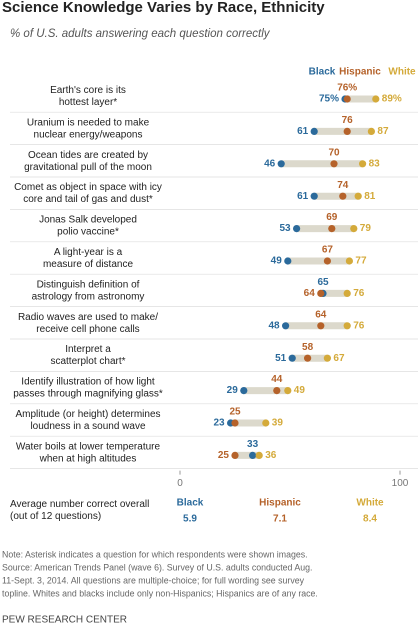  What do you see at coordinates (334, 152) in the screenshot?
I see `value-label: 70` at bounding box center [334, 152].